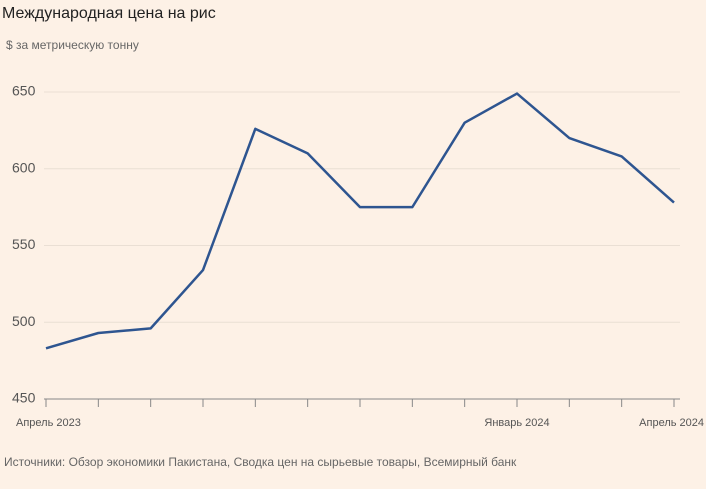 This screenshot has width=706, height=489. Describe the element at coordinates (24, 398) in the screenshot. I see `y-tick-label: 450` at that location.